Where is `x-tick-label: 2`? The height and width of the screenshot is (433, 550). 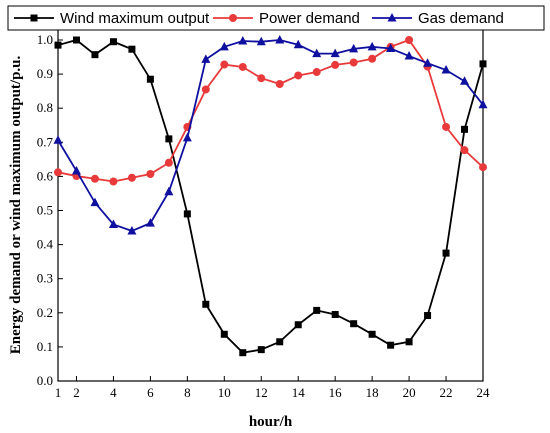 x-tick-label: 2 is located at coordinates (76, 392).